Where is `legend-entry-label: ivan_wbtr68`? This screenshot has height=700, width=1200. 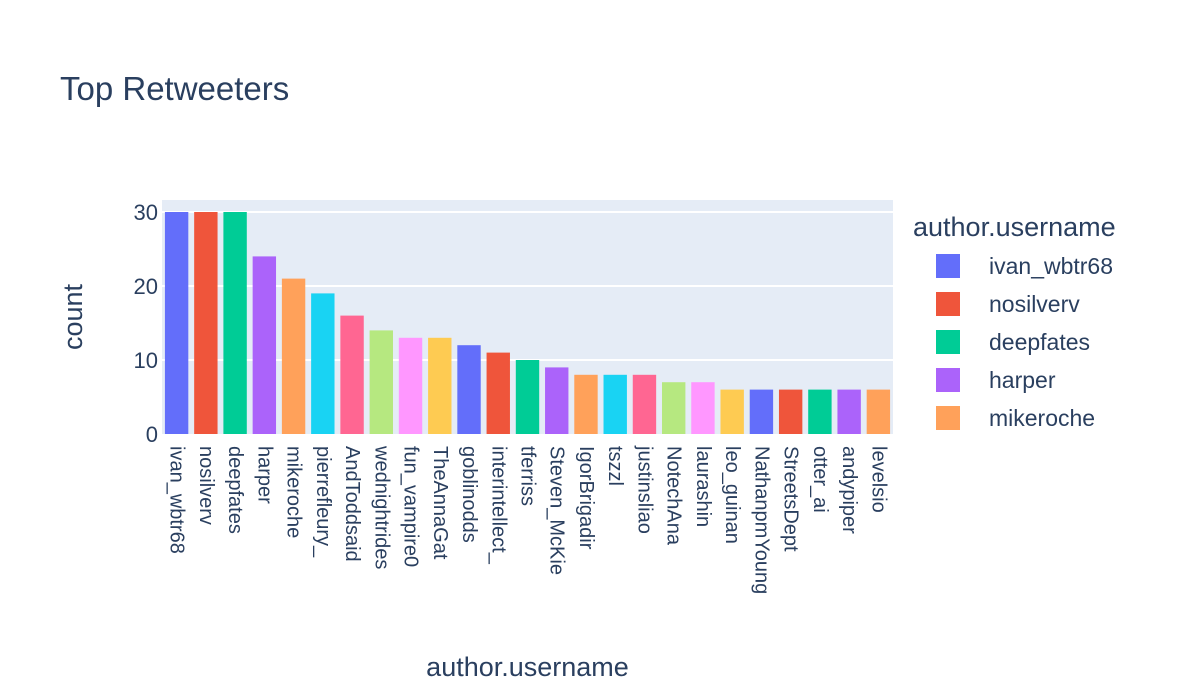 legend-entry-label: ivan_wbtr68 is located at coordinates (1051, 266).